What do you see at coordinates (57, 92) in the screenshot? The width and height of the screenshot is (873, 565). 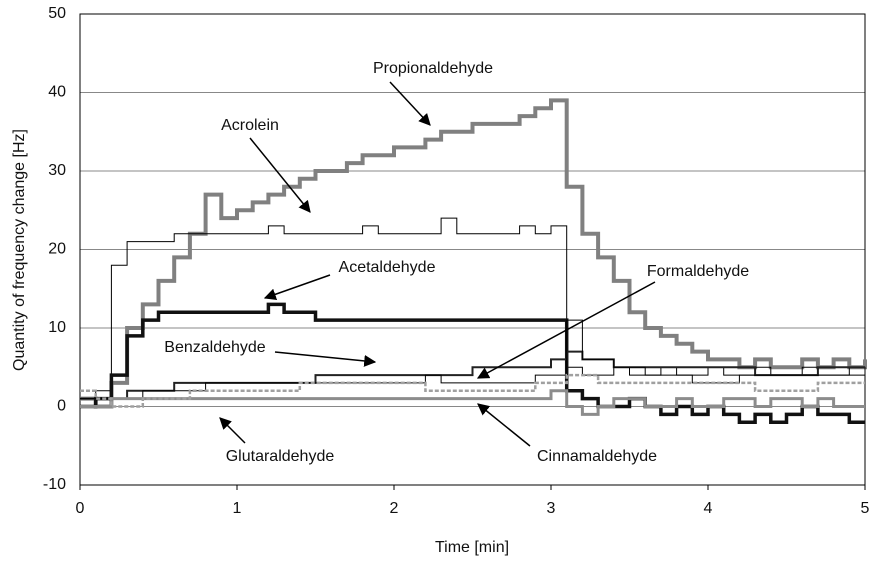 I see `y-tick-label: 40` at bounding box center [57, 92].